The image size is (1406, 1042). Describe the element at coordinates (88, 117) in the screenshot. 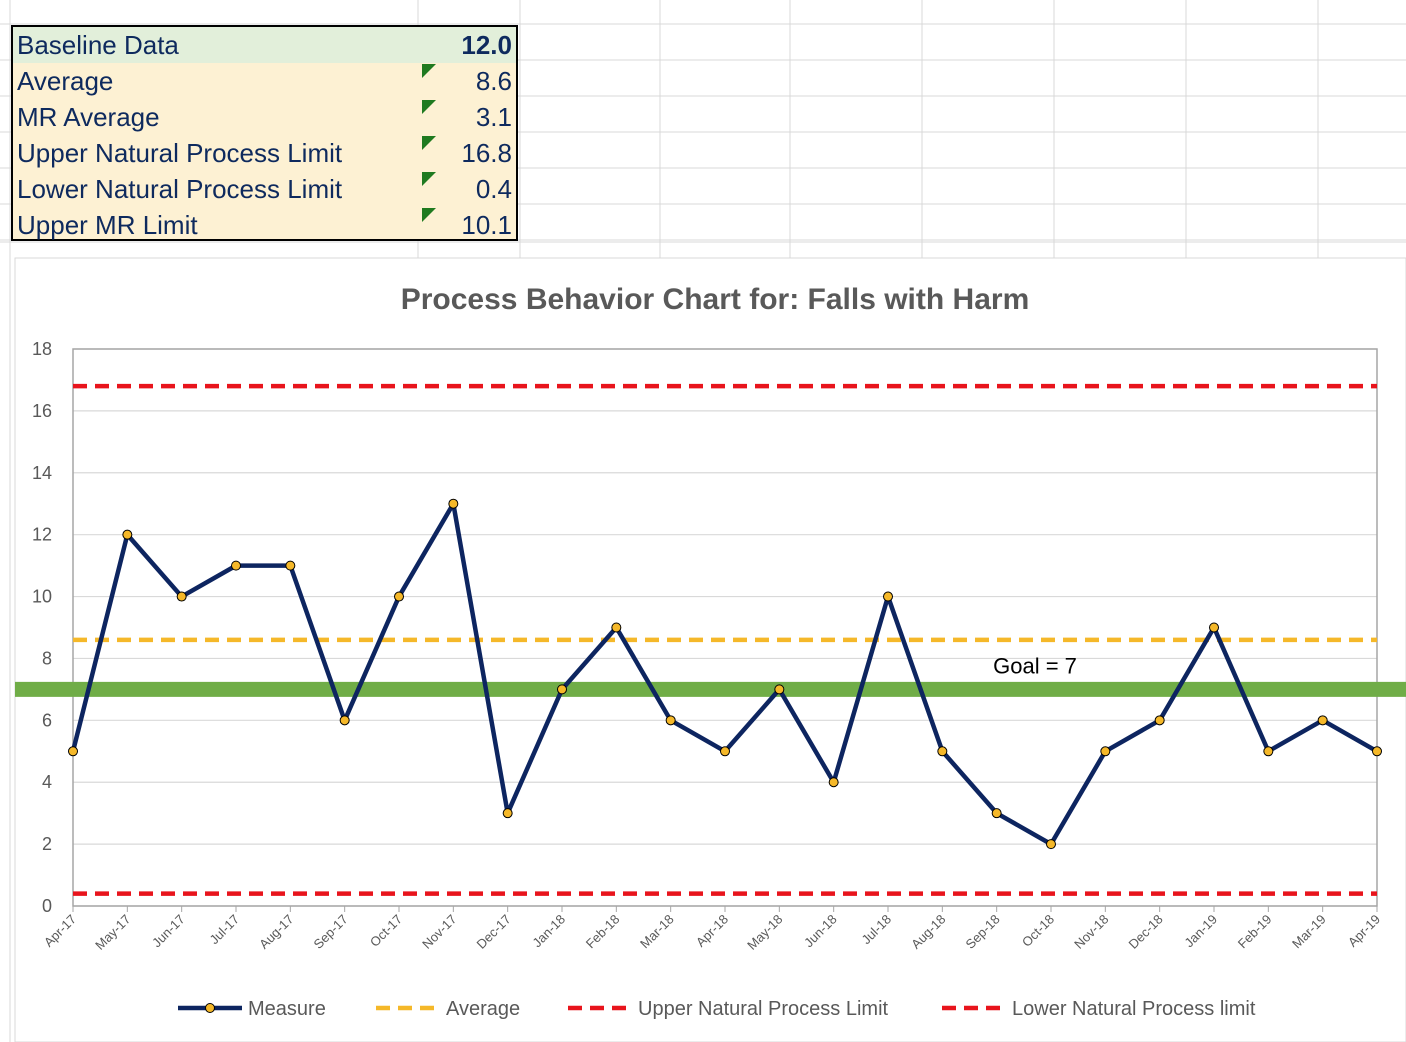

I see `mr-average-label: MR Average` at that location.